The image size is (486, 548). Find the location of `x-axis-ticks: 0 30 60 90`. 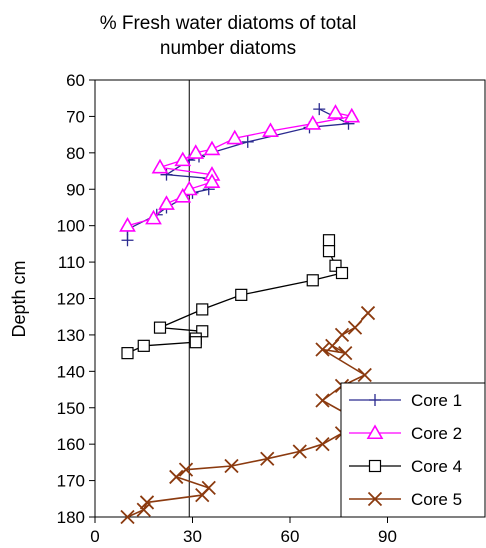

x-axis-ticks: 0 30 60 90 is located at coordinates (243, 531).